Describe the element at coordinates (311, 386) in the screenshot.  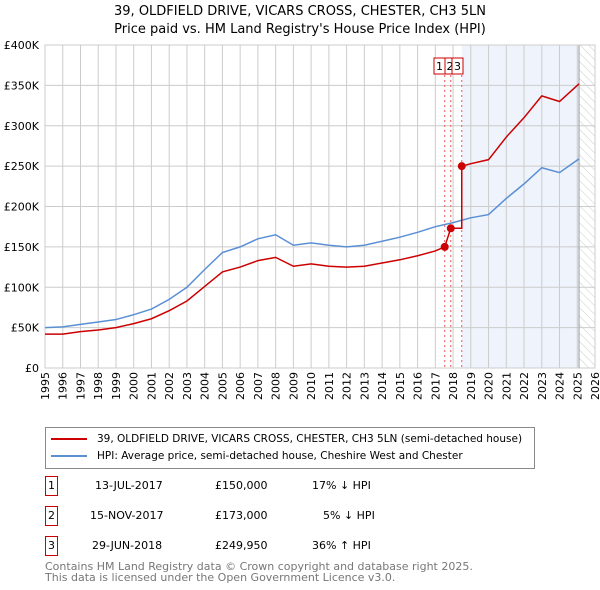
I see `x-tick-label: 2010` at that location.